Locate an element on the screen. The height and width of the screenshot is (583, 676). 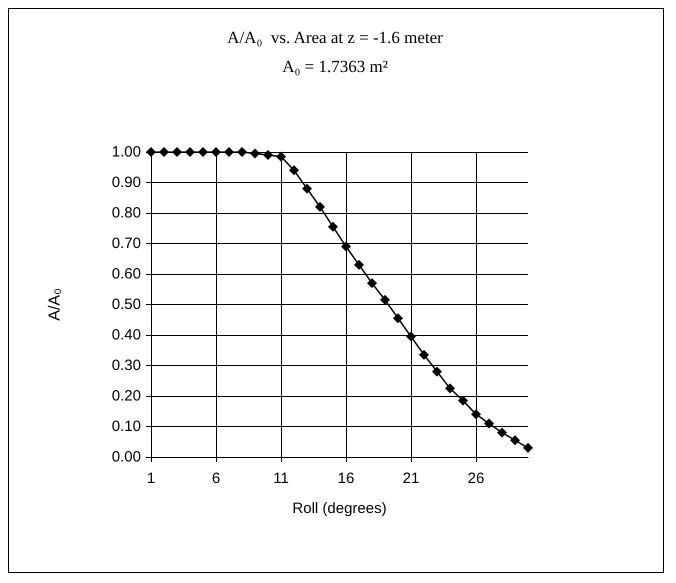
x-tick-label: 26 is located at coordinates (476, 478).